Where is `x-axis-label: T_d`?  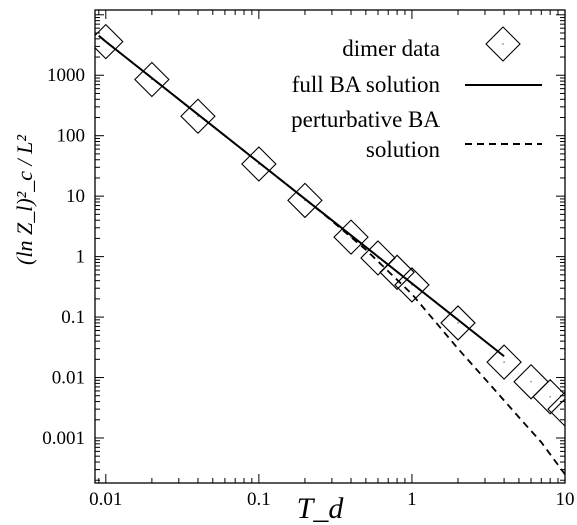 x-axis-label: T_d is located at coordinates (321, 508).